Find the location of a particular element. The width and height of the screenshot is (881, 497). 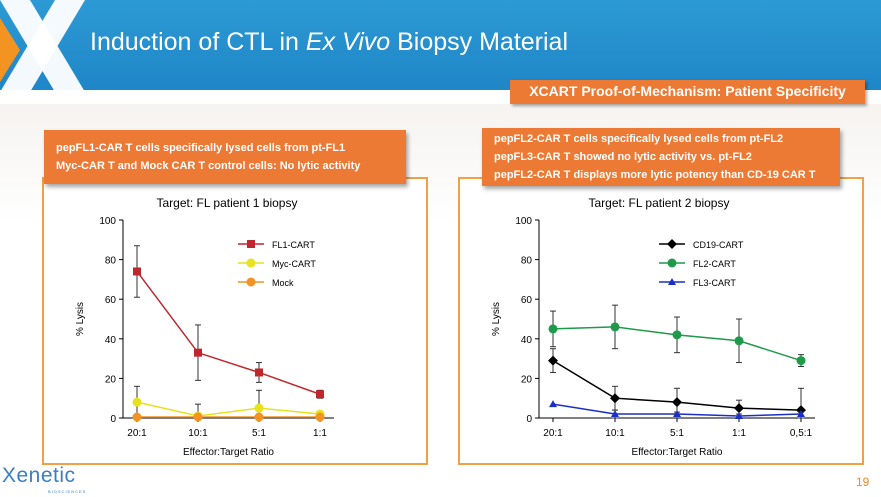

series-fl3-cart is located at coordinates (677, 410).